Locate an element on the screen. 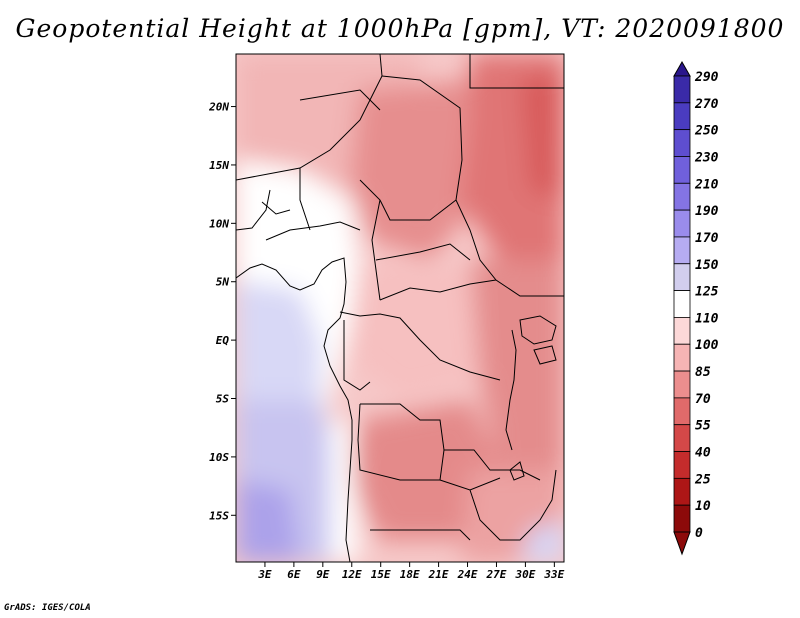 This screenshot has height=618, width=800. colorbar-label: 210 is located at coordinates (706, 184).